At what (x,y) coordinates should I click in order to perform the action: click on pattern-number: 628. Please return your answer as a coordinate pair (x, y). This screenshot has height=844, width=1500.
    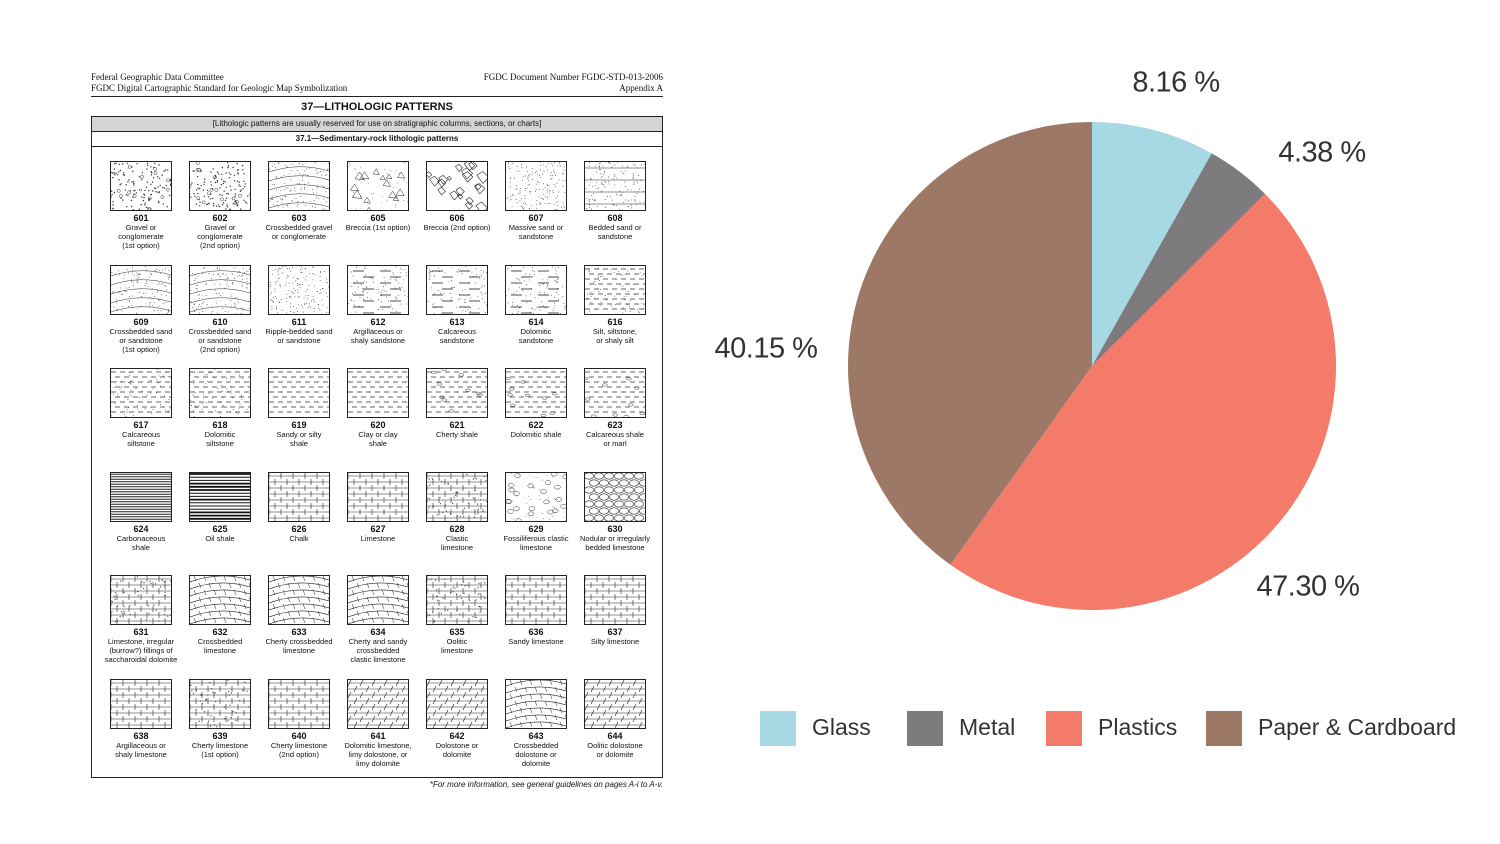
    Looking at the image, I should click on (457, 528).